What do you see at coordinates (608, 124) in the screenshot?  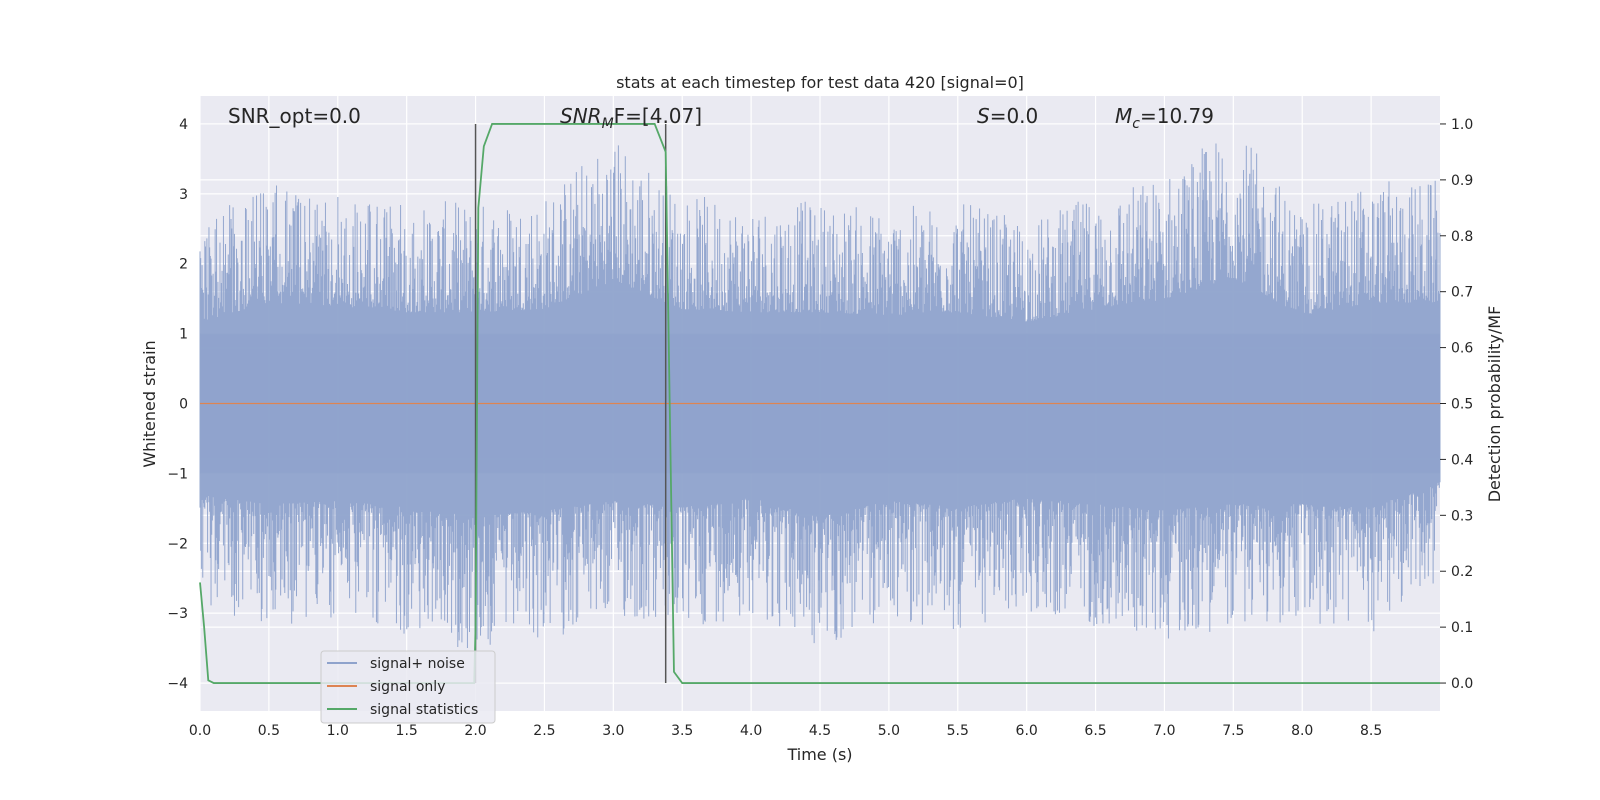 I see `snr-mf-sub: M` at bounding box center [608, 124].